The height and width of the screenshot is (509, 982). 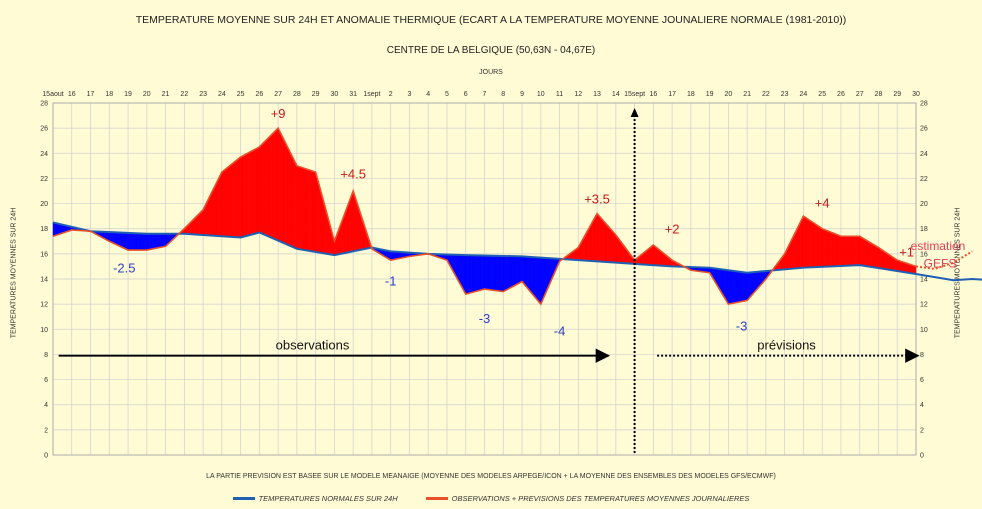 What do you see at coordinates (52, 94) in the screenshot?
I see `x-tick-label: 15aout` at bounding box center [52, 94].